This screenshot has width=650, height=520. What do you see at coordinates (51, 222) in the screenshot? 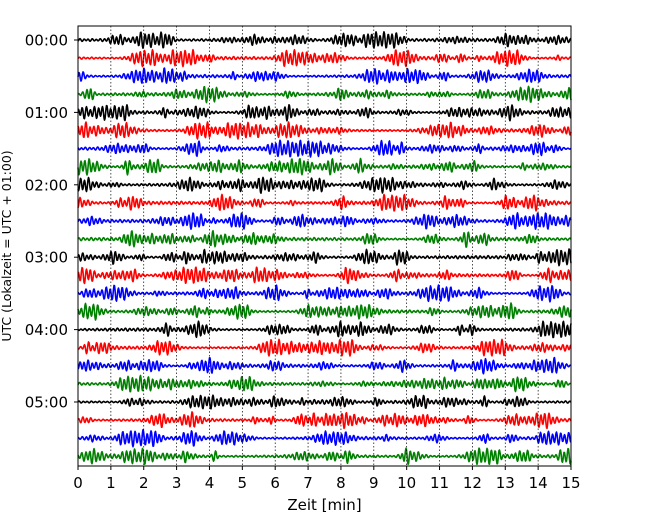
I see `y-axis: 00:00 01:00 02:00 03:00 04:00 05:00` at bounding box center [51, 222].